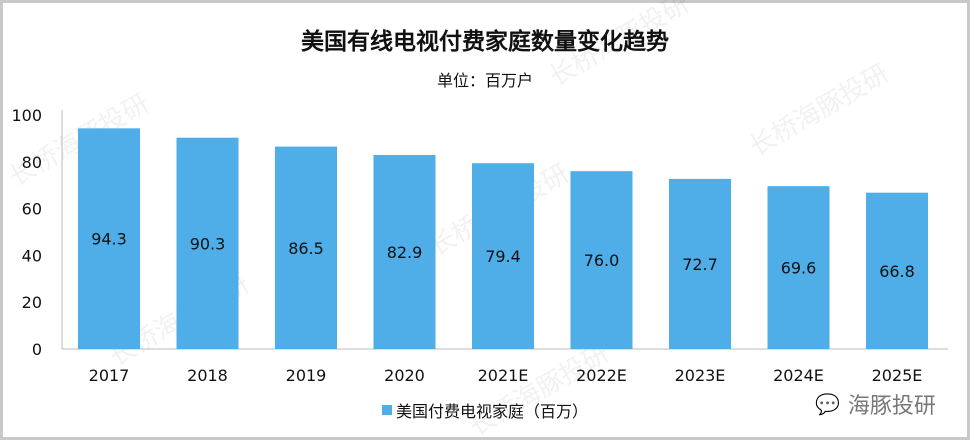 This screenshot has width=970, height=444. I want to click on data-label: 76.0, so click(602, 260).